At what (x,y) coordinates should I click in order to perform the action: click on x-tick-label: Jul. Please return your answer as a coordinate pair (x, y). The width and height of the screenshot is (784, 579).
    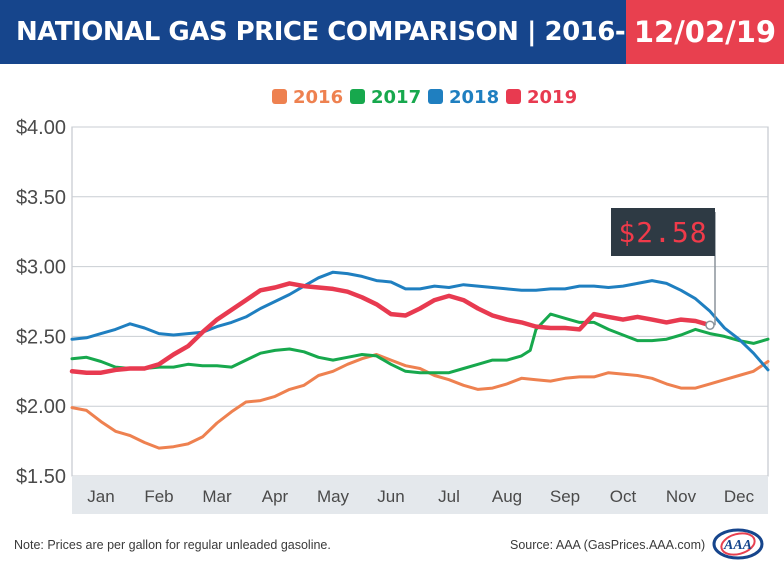
    Looking at the image, I should click on (449, 496).